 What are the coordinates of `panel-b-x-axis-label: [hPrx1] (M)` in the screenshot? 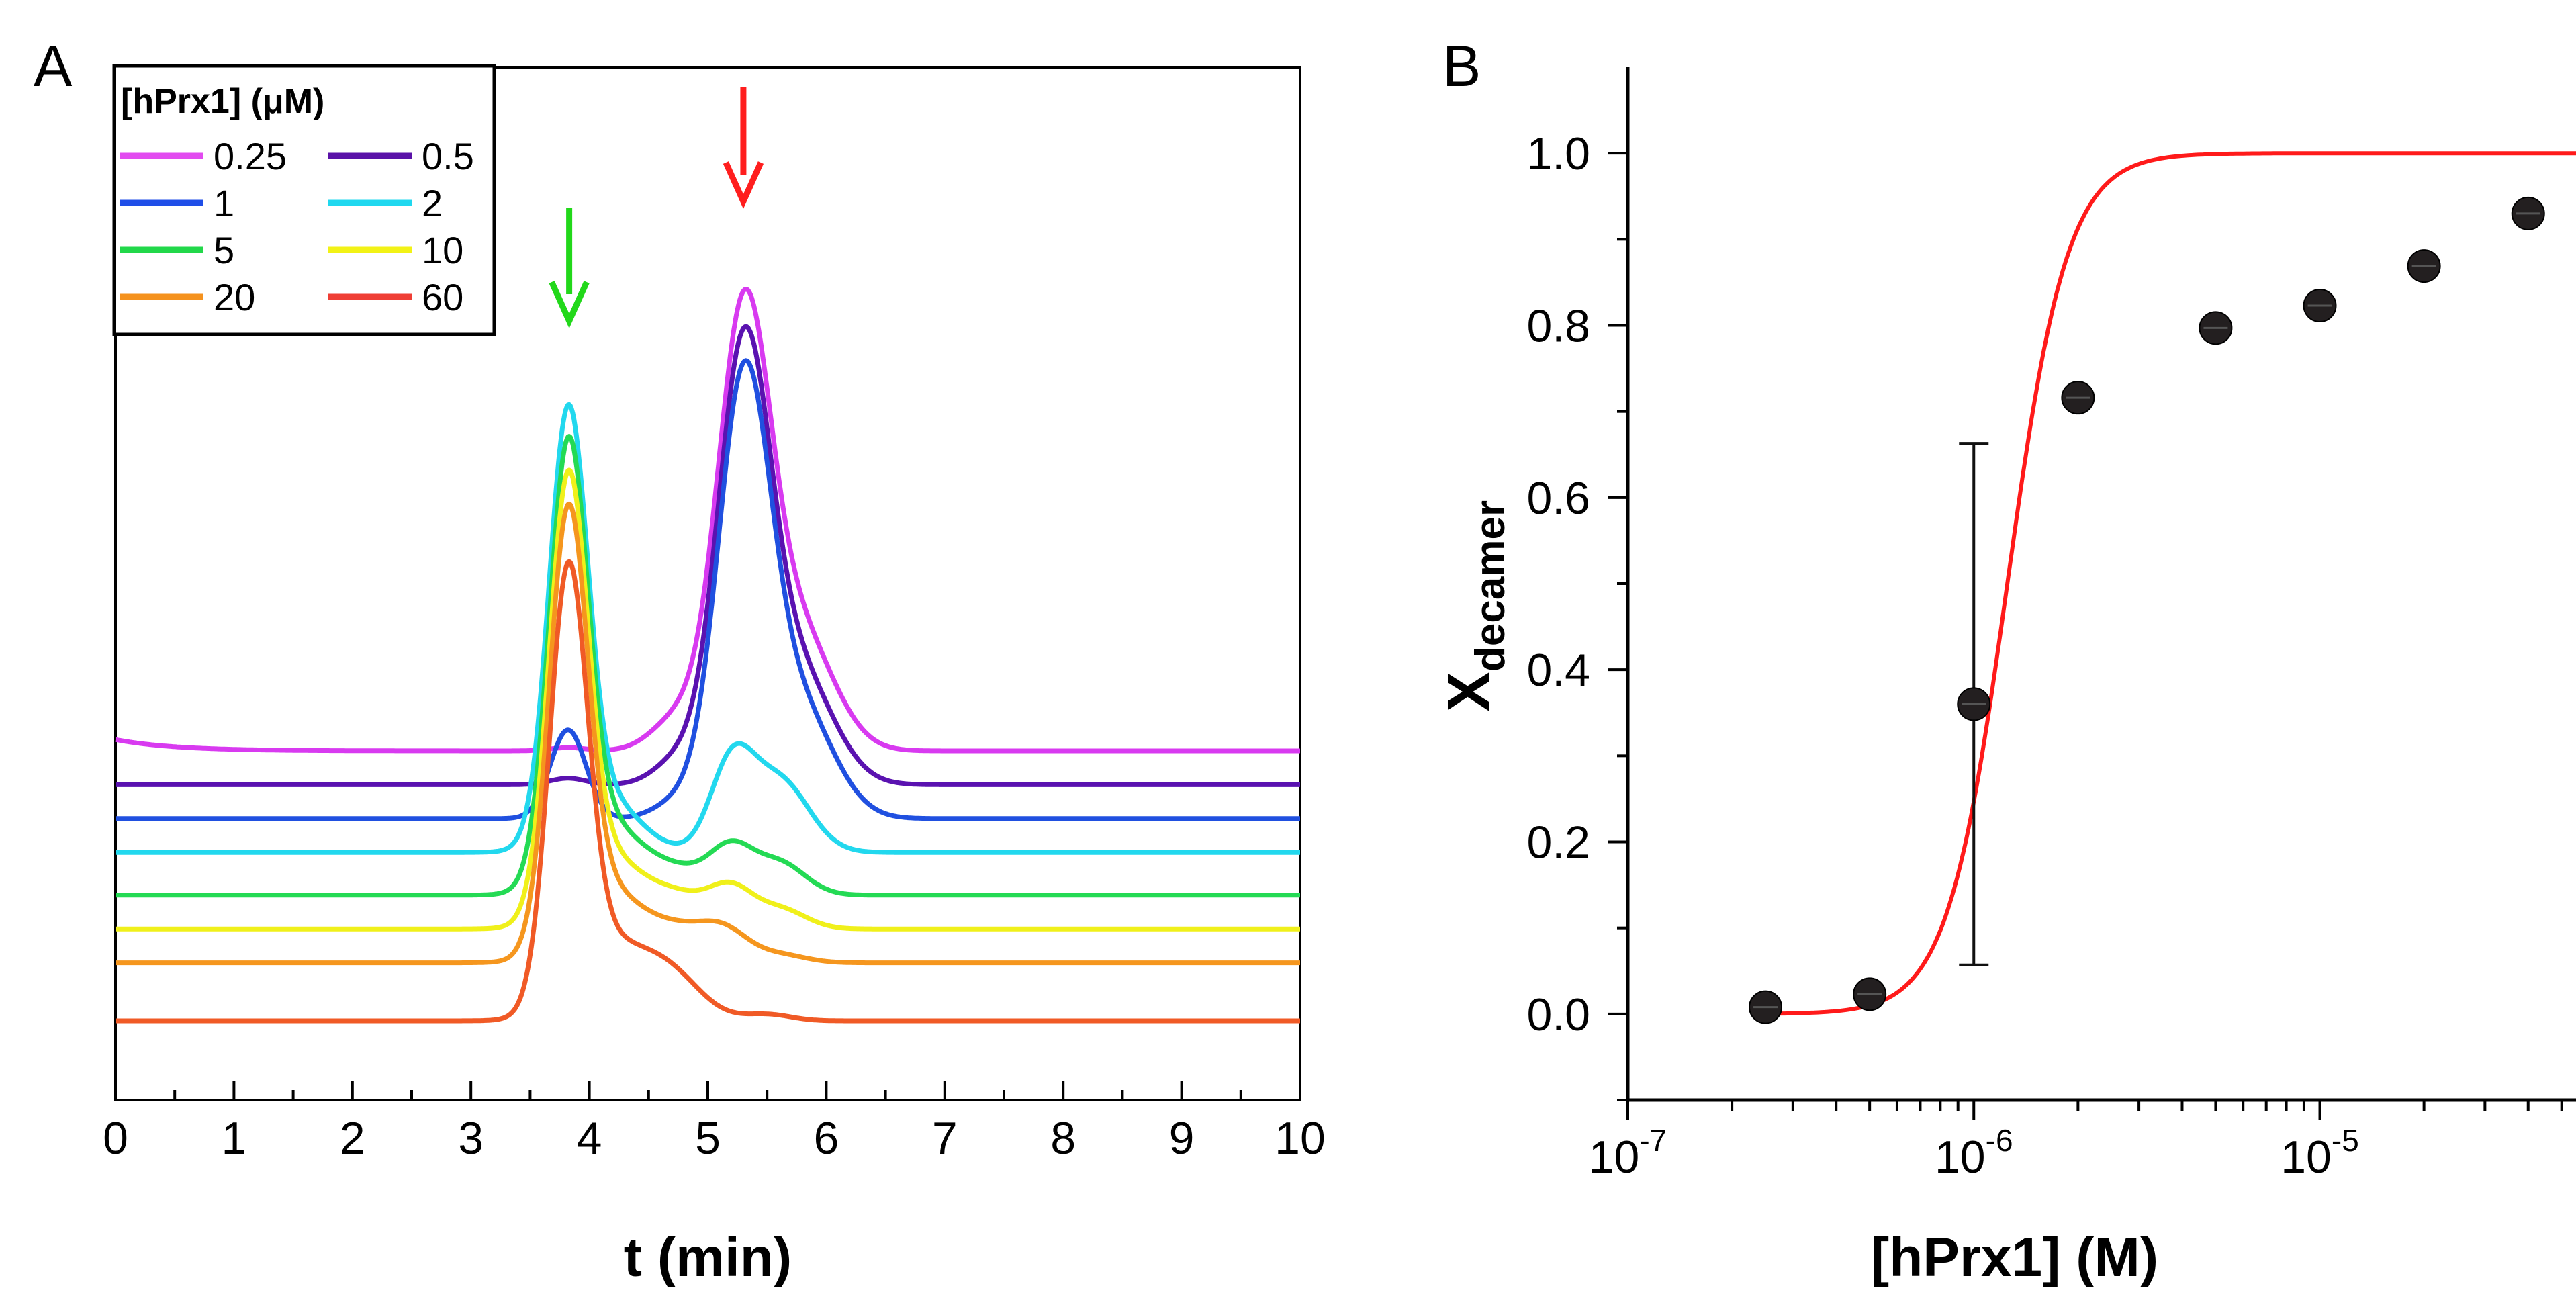 It's located at (2014, 1257).